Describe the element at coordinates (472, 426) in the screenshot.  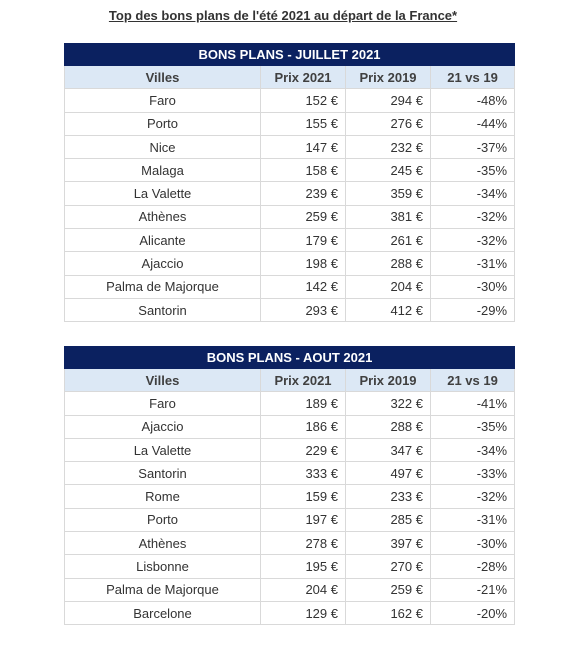
I see `cell: -35%` at that location.